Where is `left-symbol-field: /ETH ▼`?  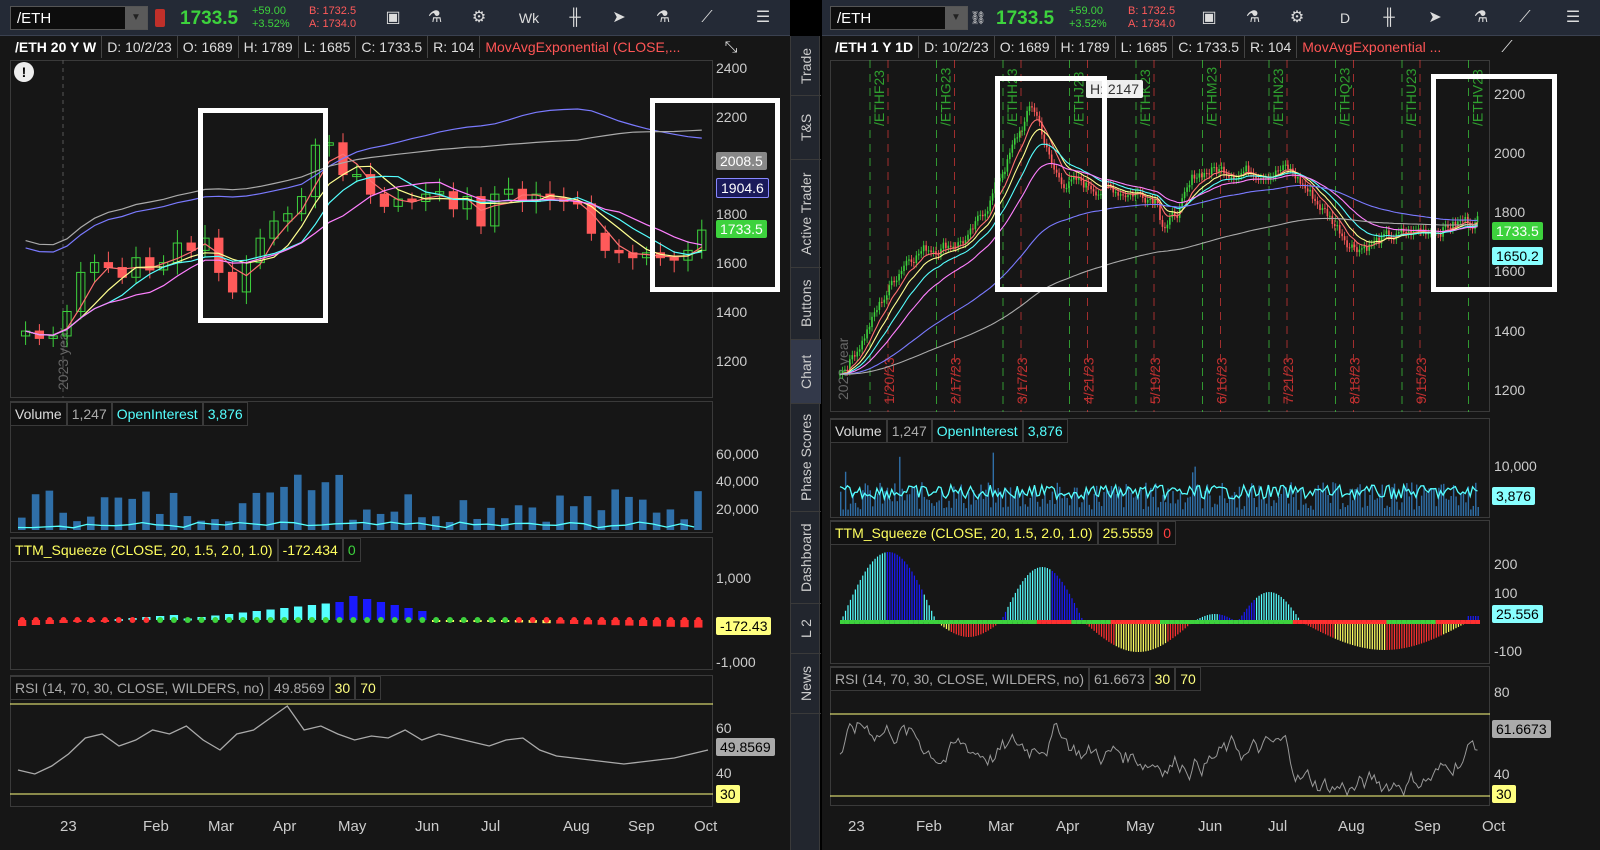 left-symbol-field: /ETH ▼ is located at coordinates (79, 18).